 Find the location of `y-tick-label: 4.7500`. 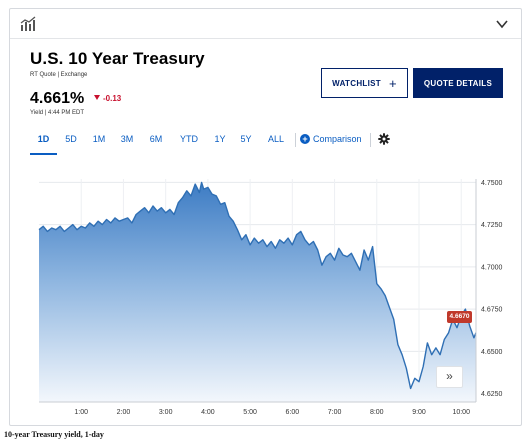

y-tick-label: 4.7500 is located at coordinates (492, 183).